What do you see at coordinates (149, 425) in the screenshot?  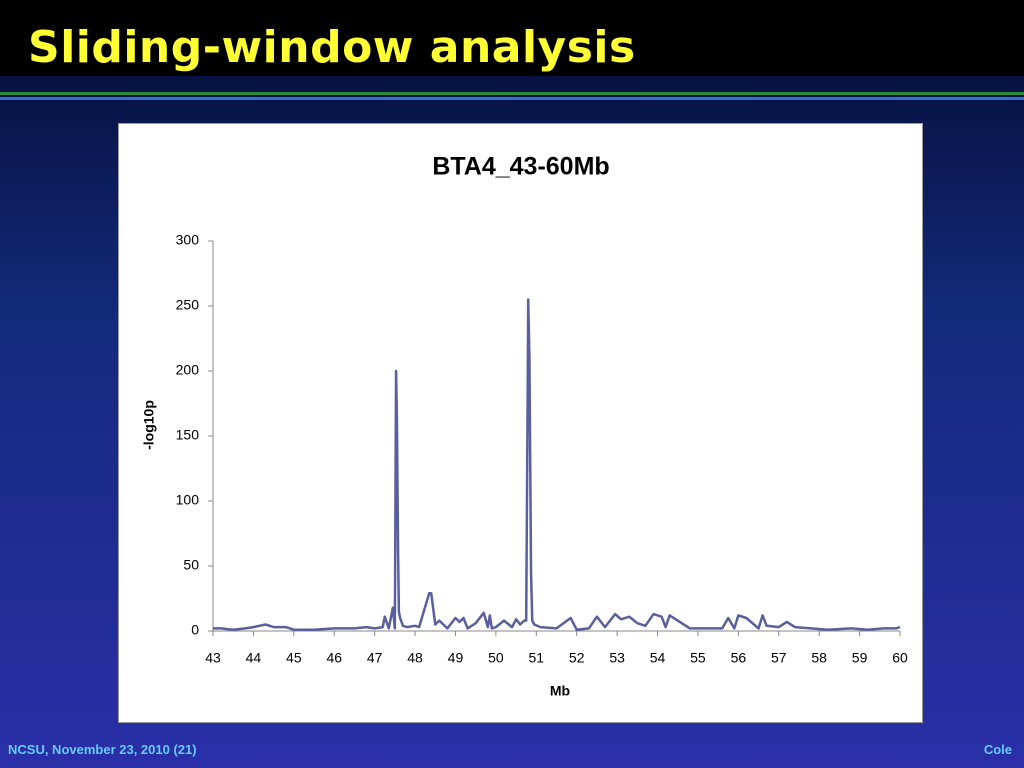 I see `y-axis-label: -log10p` at bounding box center [149, 425].